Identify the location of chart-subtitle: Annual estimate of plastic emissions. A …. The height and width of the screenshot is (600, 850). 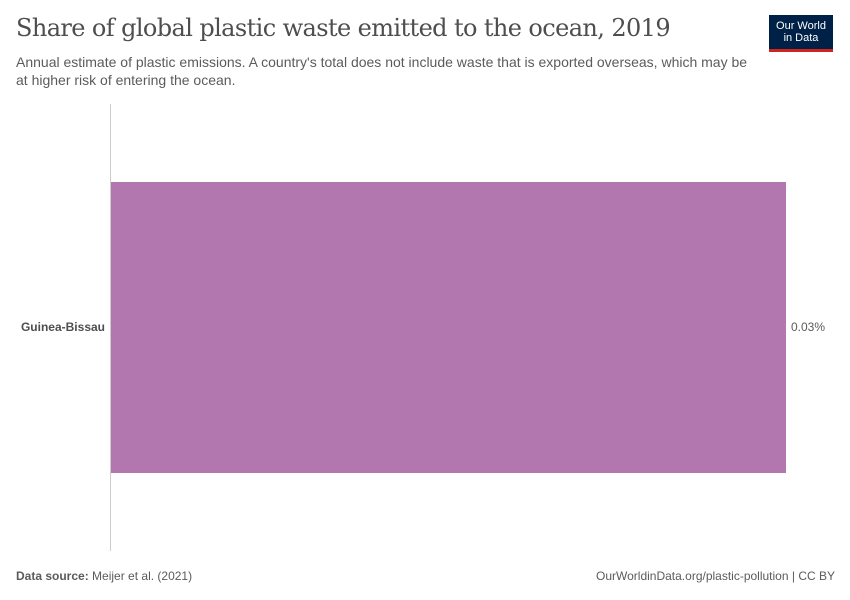
(382, 71).